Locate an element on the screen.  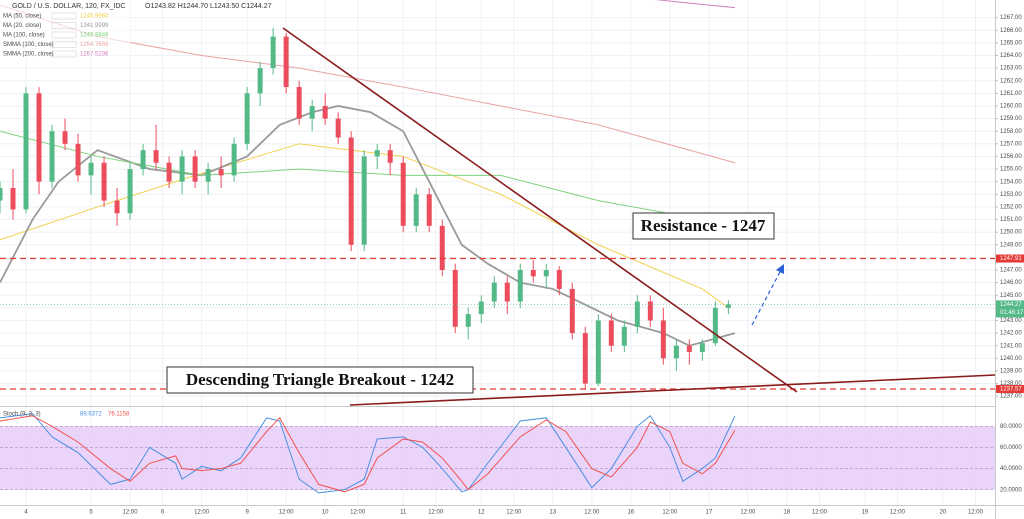
y-tick-label: 1250.00 is located at coordinates (1011, 233).